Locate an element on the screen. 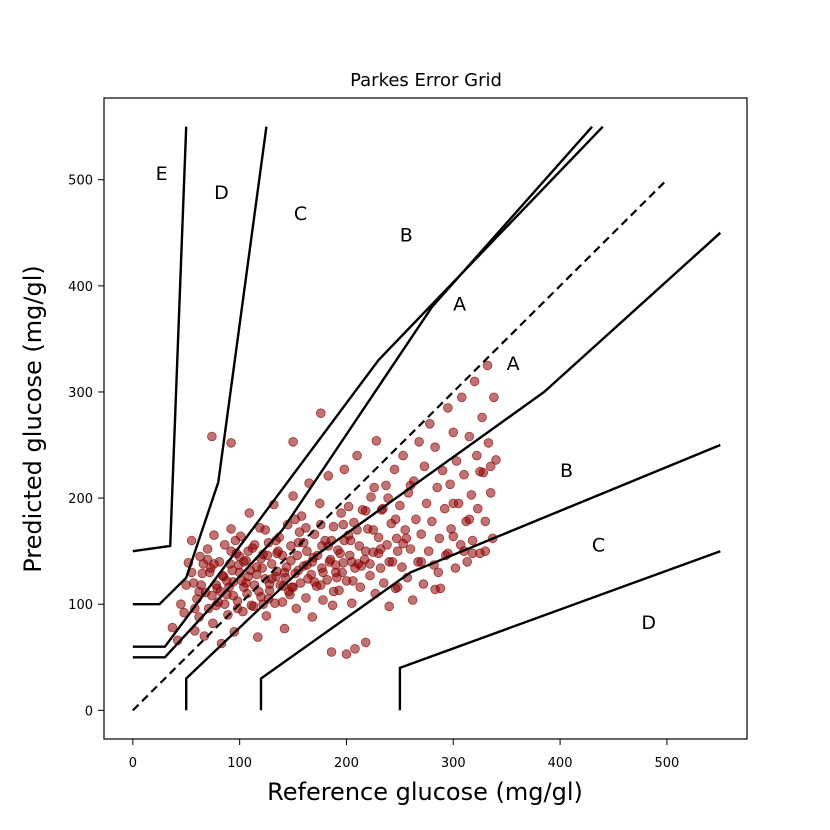  y-tick-label: 400 is located at coordinates (80, 287).